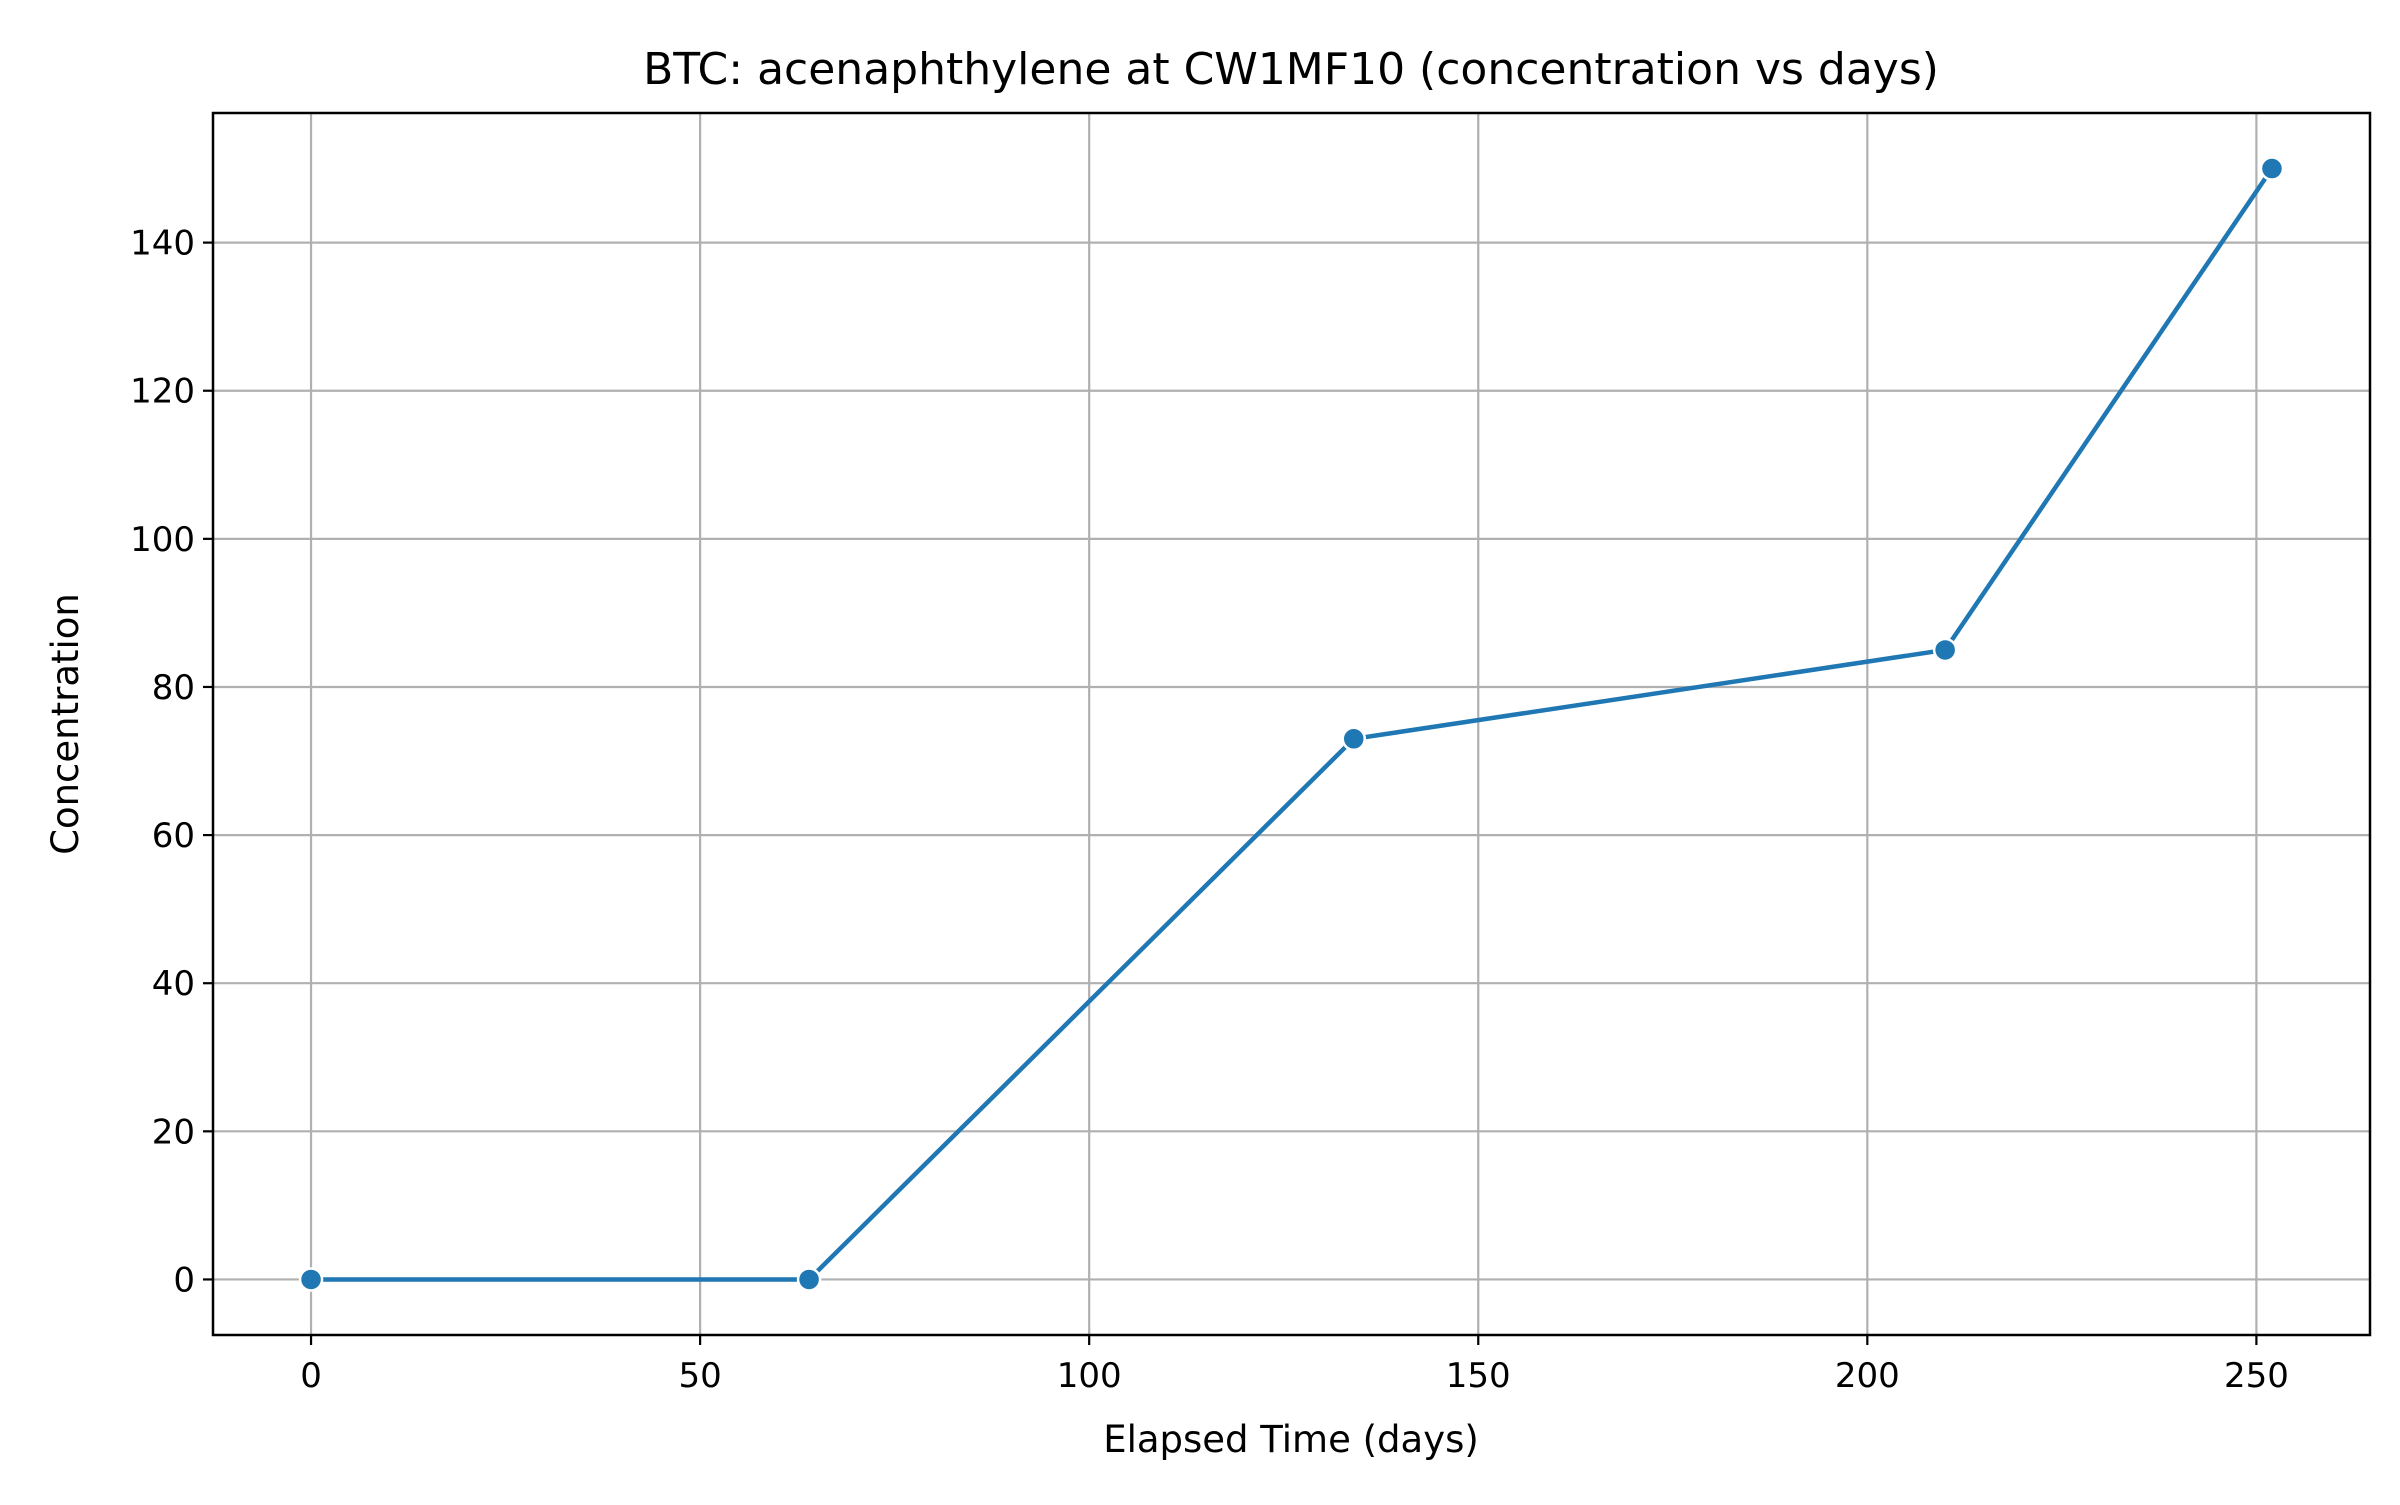 This screenshot has width=2400, height=1505. I want to click on y-tick-label: 40, so click(173, 984).